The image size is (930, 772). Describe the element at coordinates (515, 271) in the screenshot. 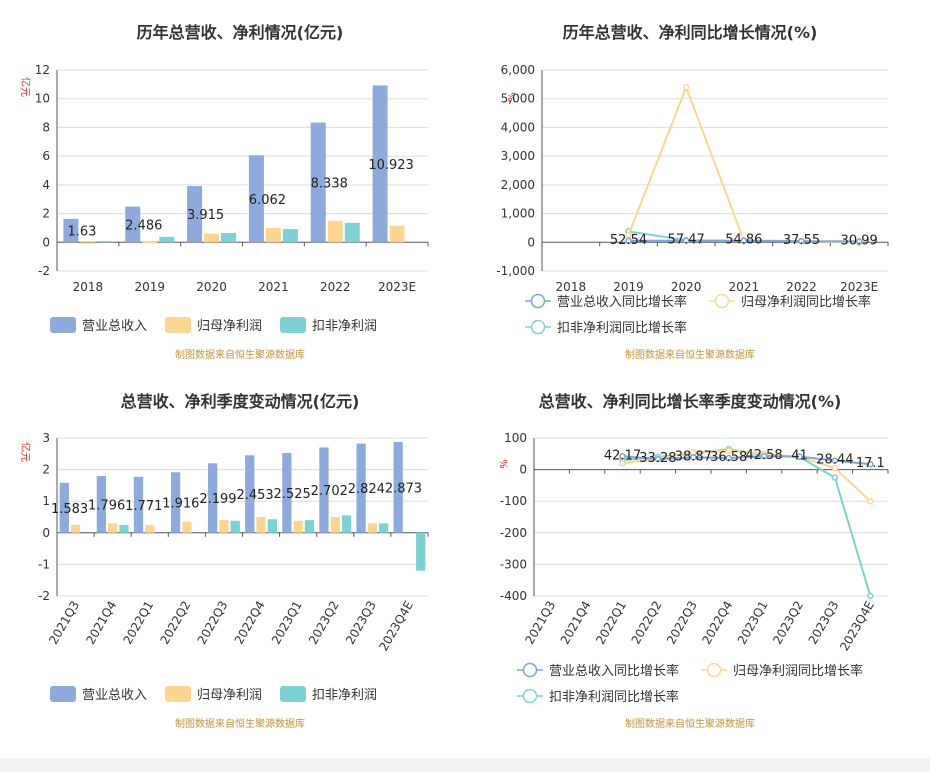

I see `y-tick-label: -1,000` at that location.